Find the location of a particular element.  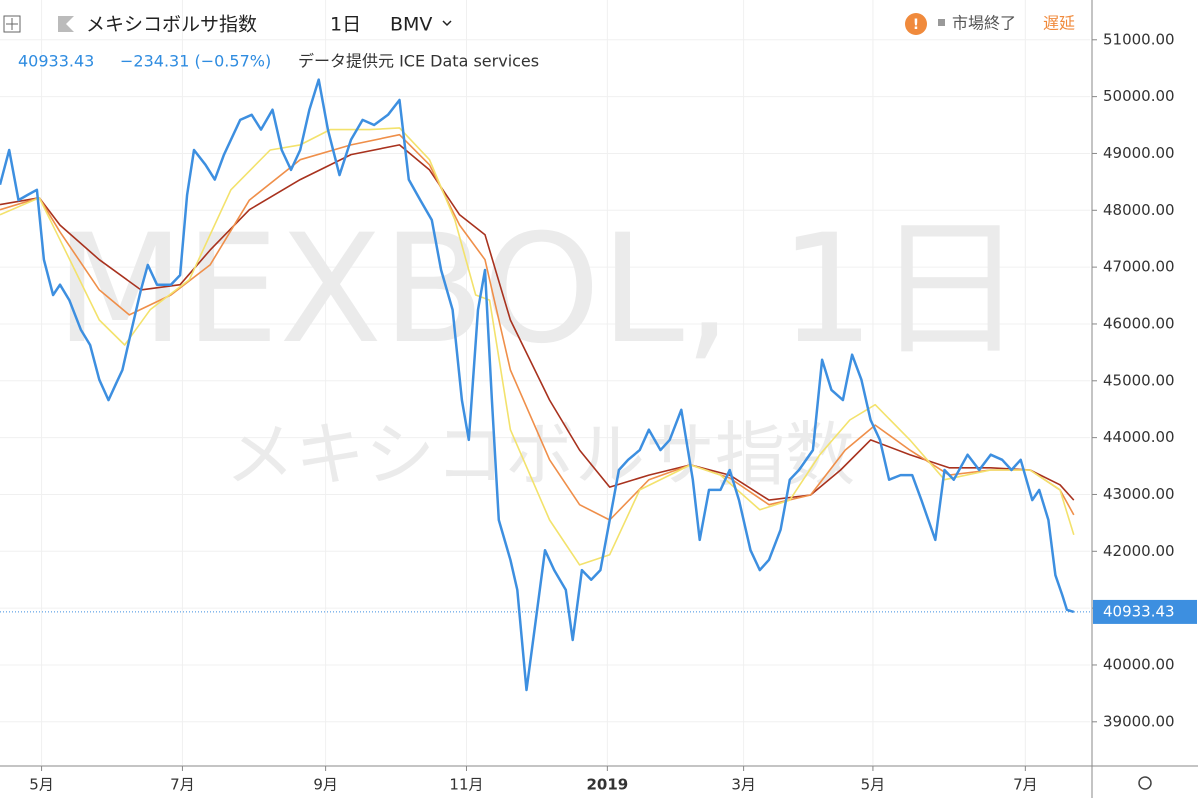

status-dot is located at coordinates (941, 22).